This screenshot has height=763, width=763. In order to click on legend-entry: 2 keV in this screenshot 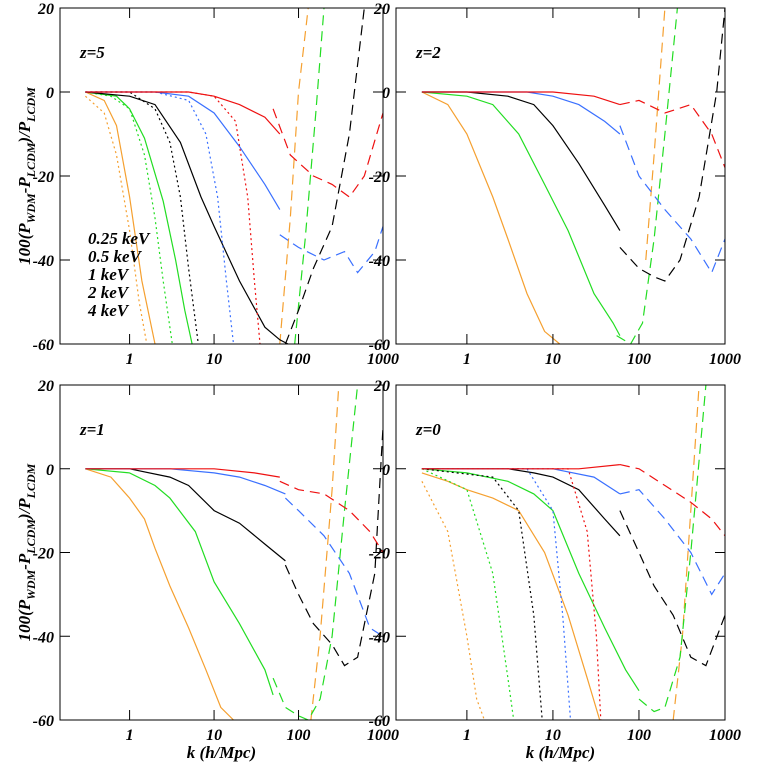, I will do `click(108, 292)`.